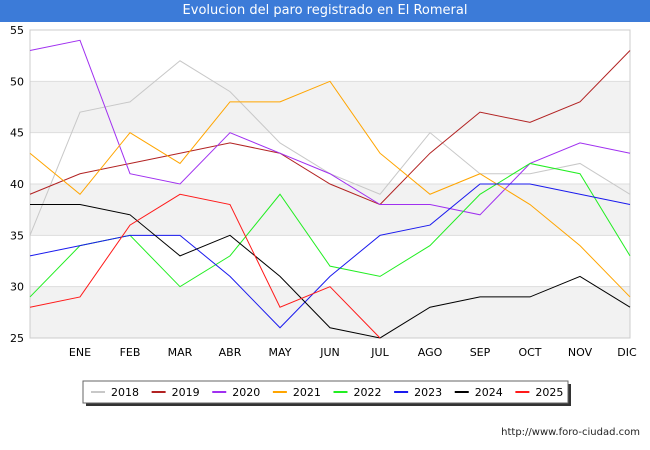  I want to click on x-tick-labels: ENE FEB MAR ABR MAY JUN JUL AGO SEP OCT NOV DIC, so click(353, 352).